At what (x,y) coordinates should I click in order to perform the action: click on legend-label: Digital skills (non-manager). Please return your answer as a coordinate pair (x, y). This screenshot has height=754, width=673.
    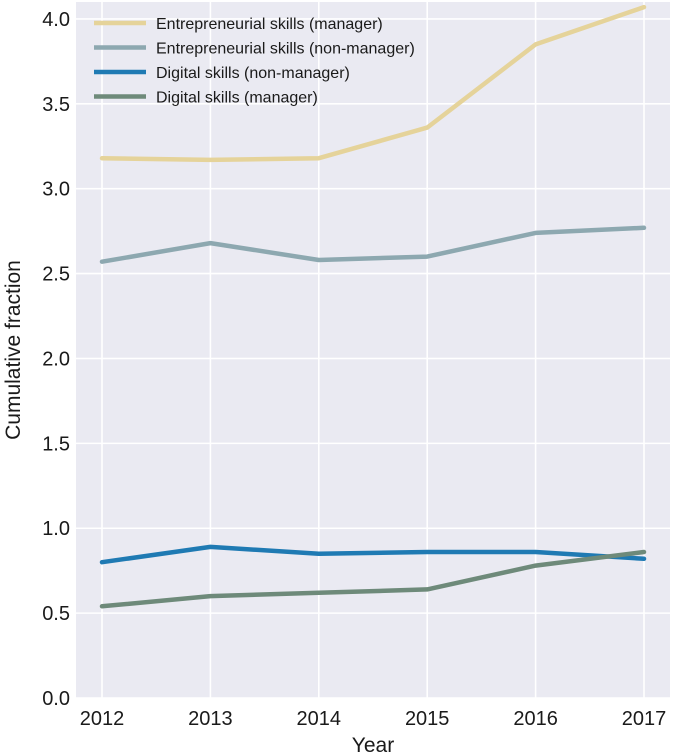
    Looking at the image, I should click on (253, 73).